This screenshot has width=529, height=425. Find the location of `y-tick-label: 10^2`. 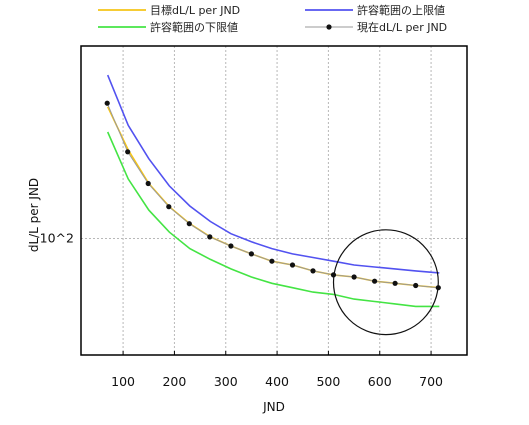

y-tick-label: 10^2 is located at coordinates (57, 237).